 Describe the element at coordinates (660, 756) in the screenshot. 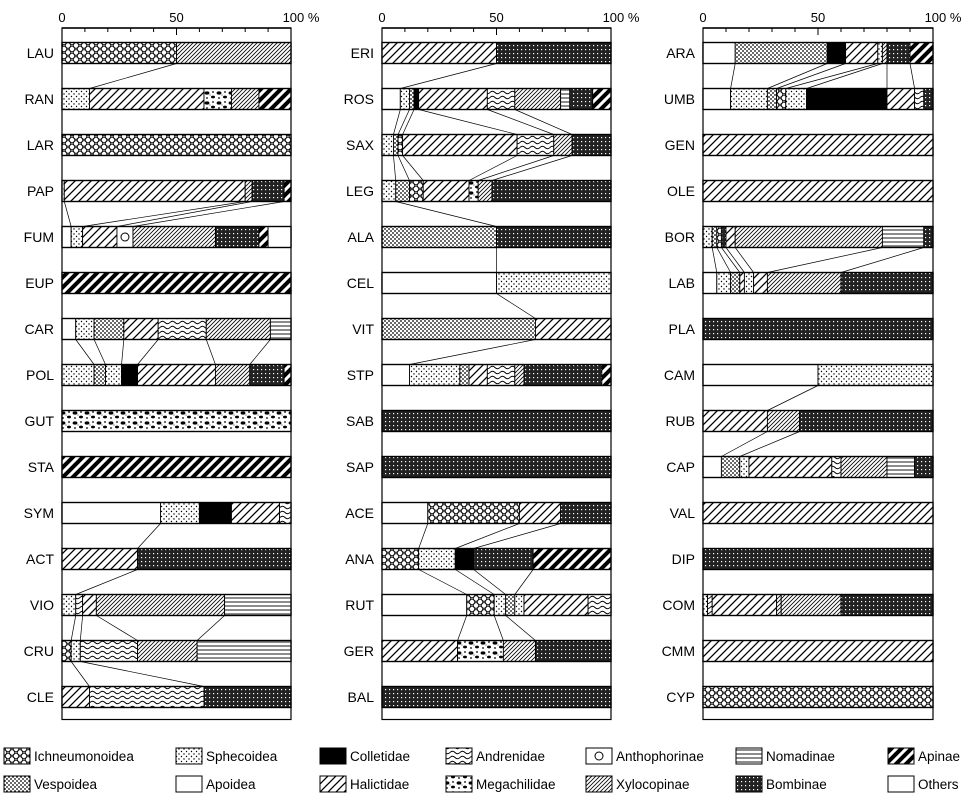

I see `legend-label-anthophorinae: Anthophorinae` at that location.